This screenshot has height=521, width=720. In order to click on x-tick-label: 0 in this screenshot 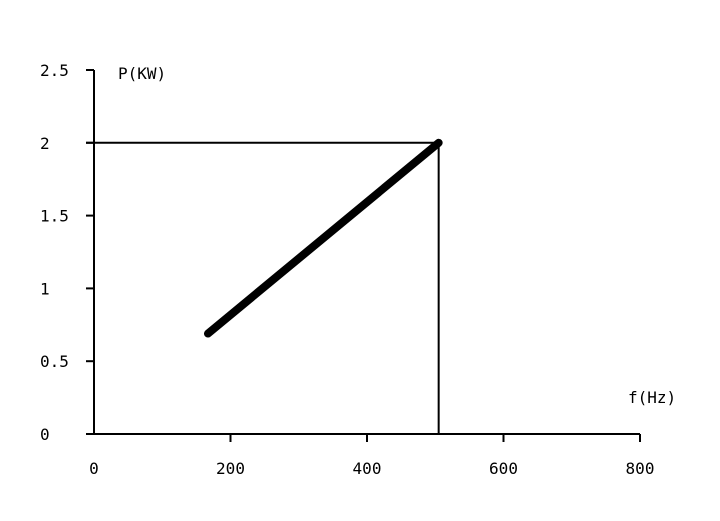, I will do `click(94, 468)`.